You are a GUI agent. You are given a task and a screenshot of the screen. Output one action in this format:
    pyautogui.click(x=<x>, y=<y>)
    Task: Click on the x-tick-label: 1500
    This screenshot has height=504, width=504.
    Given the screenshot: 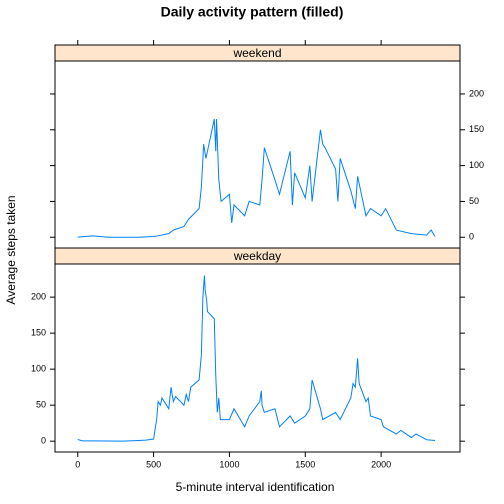 What is the action you would take?
    pyautogui.click(x=305, y=464)
    